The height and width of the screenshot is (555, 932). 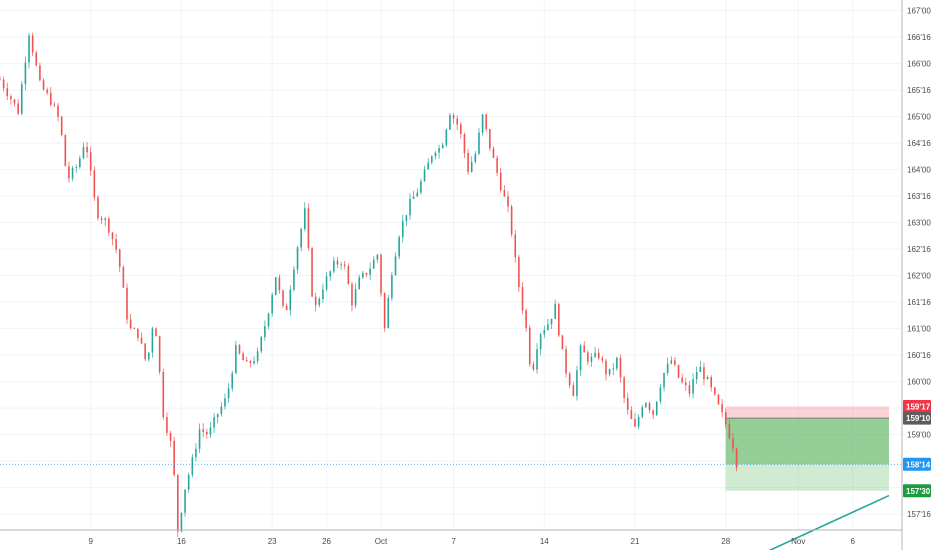 What do you see at coordinates (919, 90) in the screenshot?
I see `y-tick-label: 165'16` at bounding box center [919, 90].